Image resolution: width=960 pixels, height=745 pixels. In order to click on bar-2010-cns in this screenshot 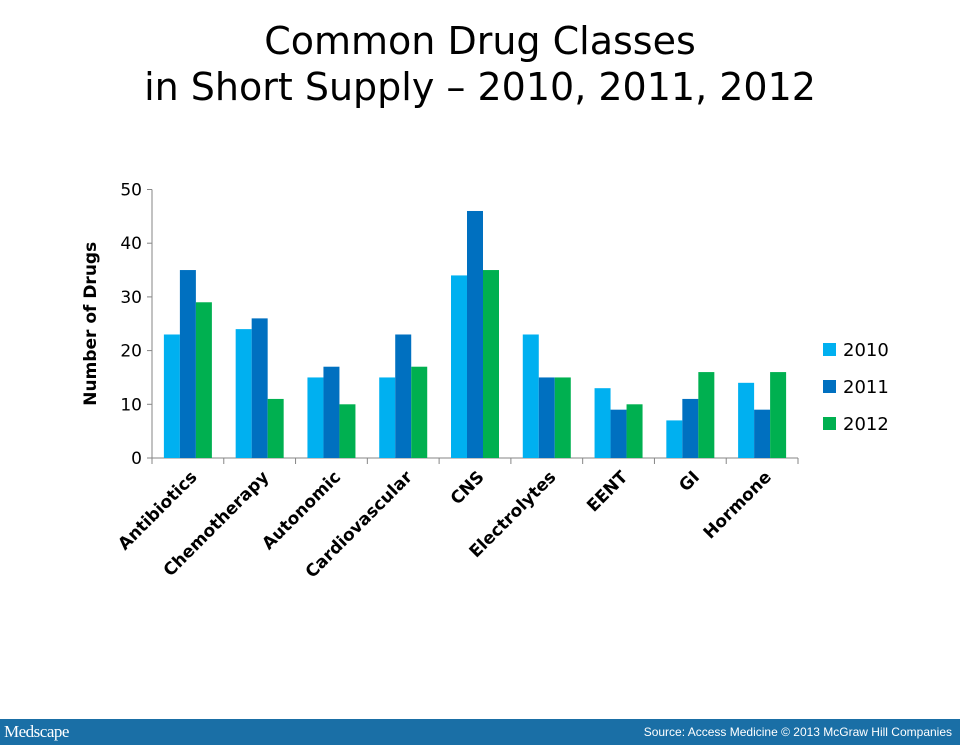, I will do `click(459, 366)`.